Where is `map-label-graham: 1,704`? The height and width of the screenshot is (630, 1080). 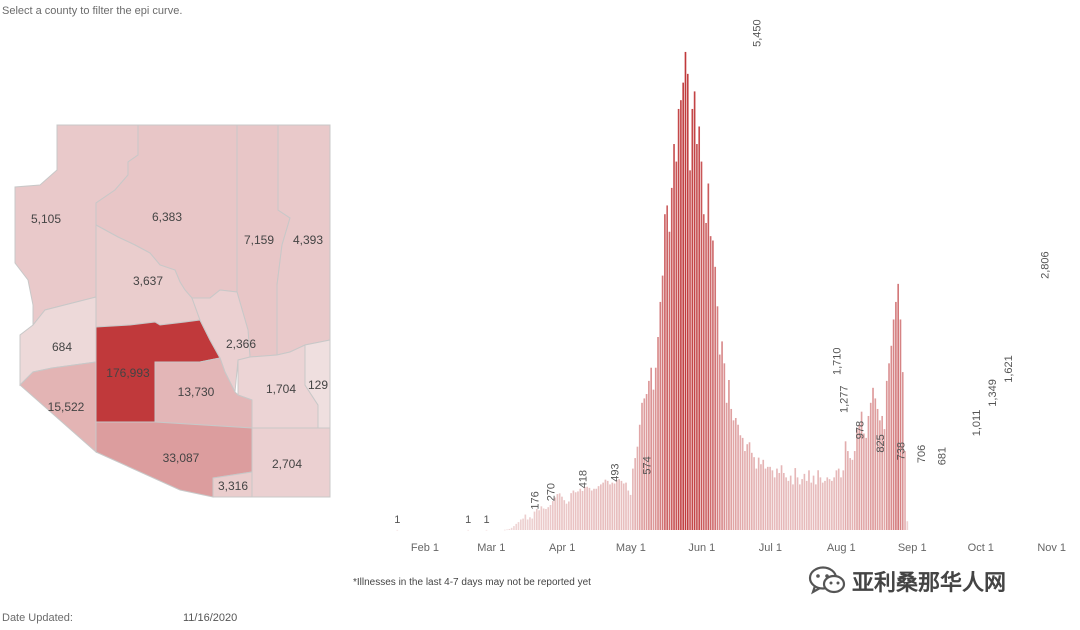
map-label-graham: 1,704 is located at coordinates (281, 389).